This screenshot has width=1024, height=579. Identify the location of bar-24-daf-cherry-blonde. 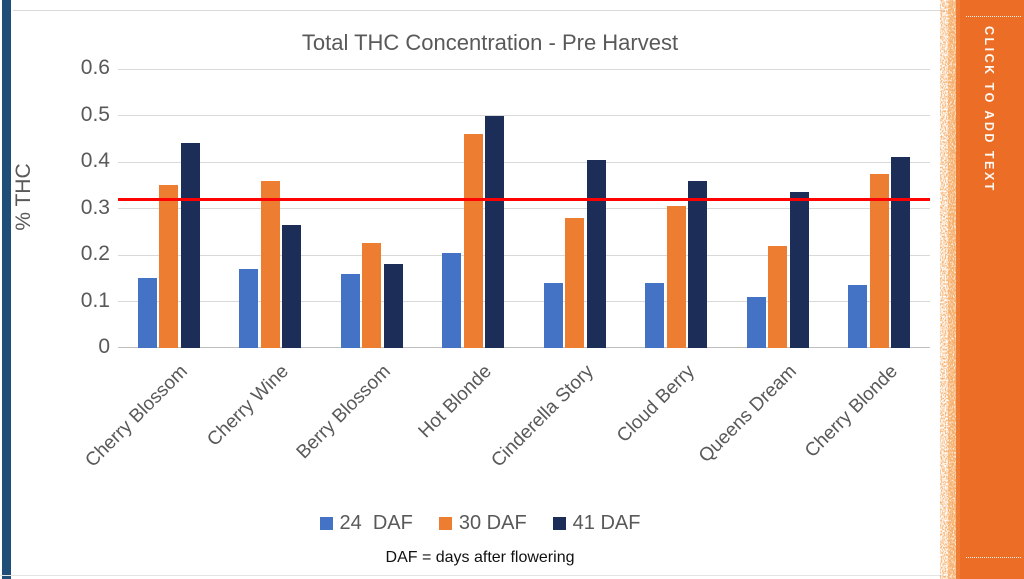
(858, 316).